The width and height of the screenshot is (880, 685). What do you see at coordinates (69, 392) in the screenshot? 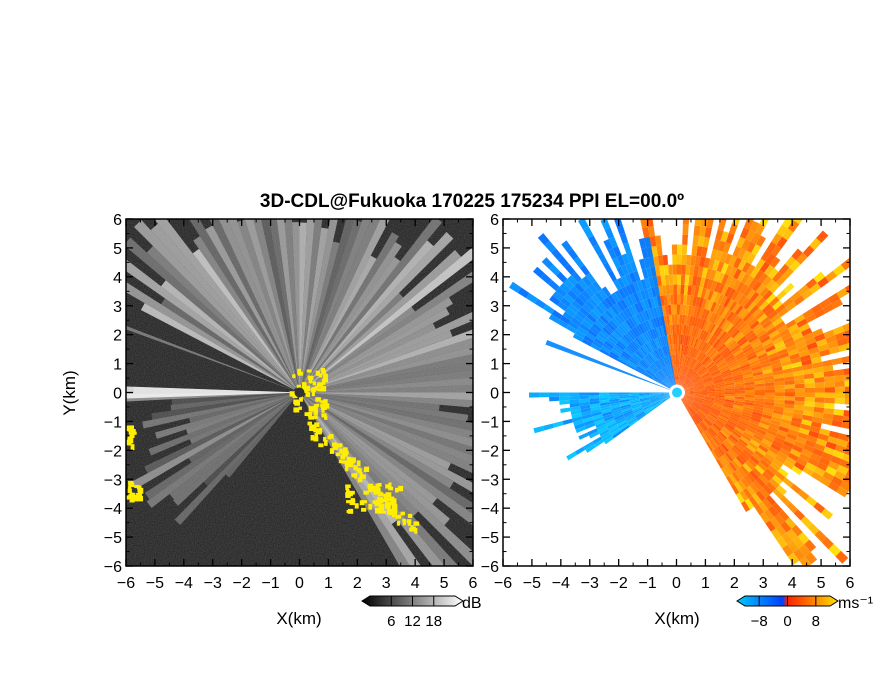
I see `reflectivity-y-axis-label: Y(km)` at bounding box center [69, 392].